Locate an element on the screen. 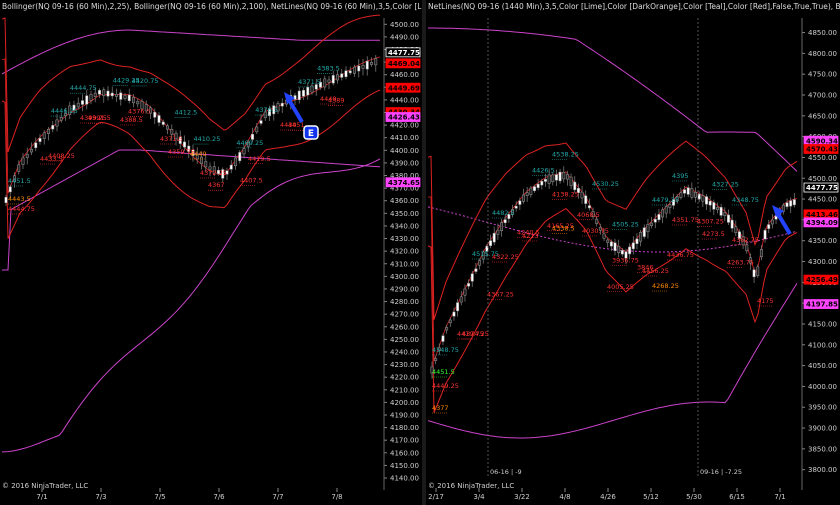 This screenshot has width=840, height=505. label-teal: 4429.25 is located at coordinates (126, 81).